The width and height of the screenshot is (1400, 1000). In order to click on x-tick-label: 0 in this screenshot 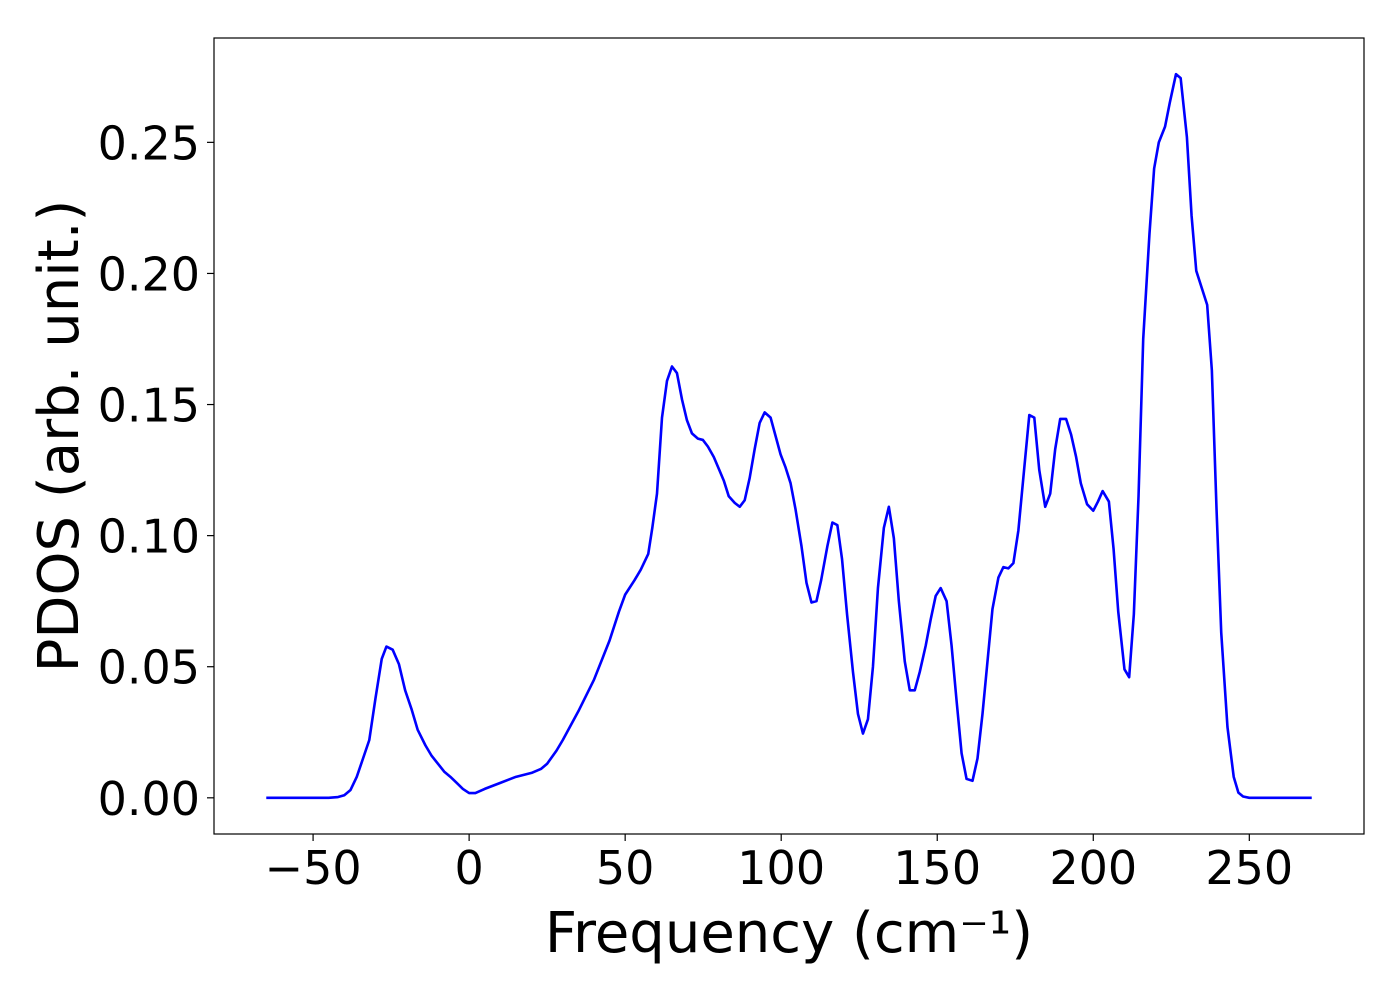, I will do `click(468, 868)`.